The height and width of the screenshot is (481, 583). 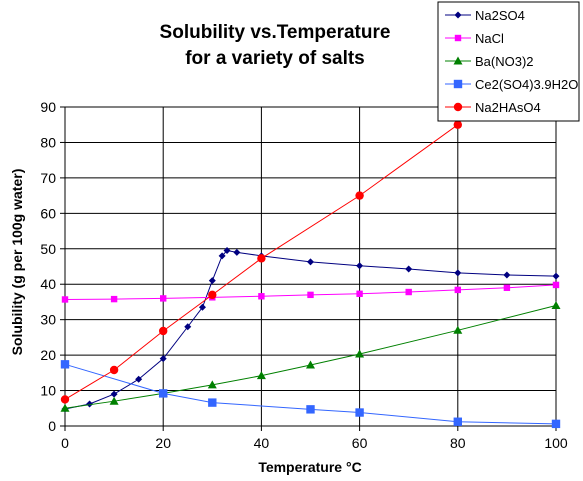 What do you see at coordinates (526, 84) in the screenshot?
I see `legend-label: Ce2(SO4)3.9H2O` at bounding box center [526, 84].